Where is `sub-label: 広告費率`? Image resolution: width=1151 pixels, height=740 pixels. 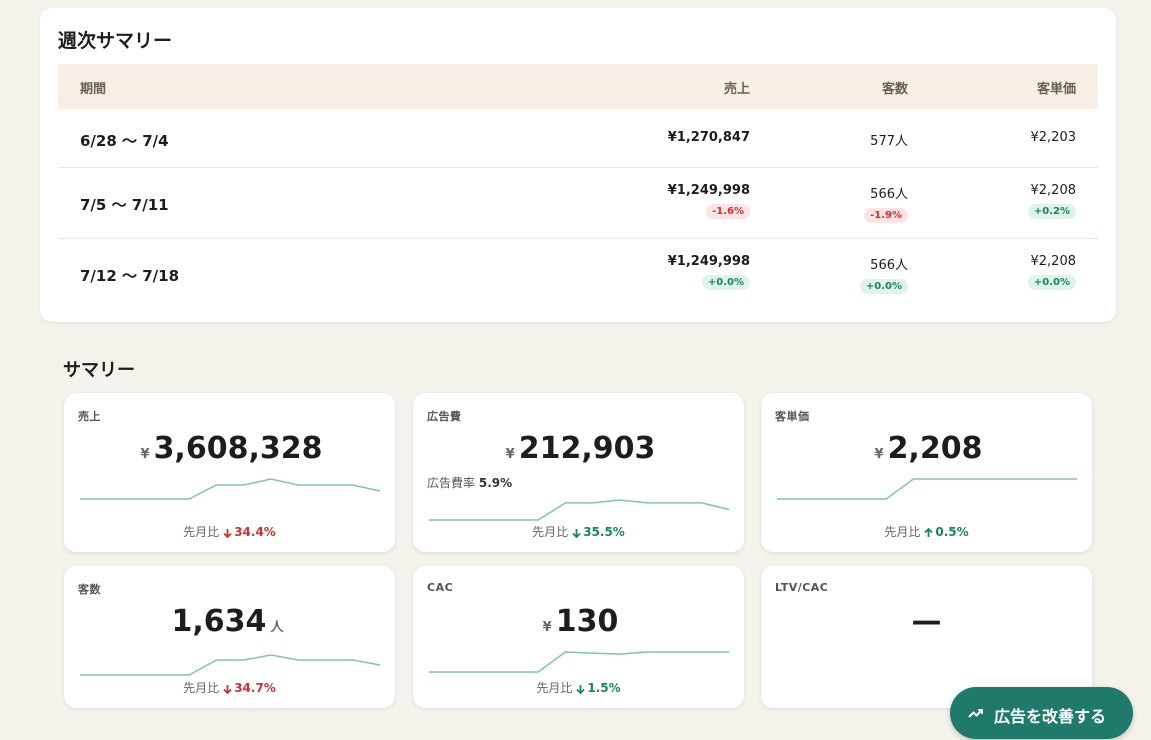 sub-label: 広告費率 is located at coordinates (451, 483).